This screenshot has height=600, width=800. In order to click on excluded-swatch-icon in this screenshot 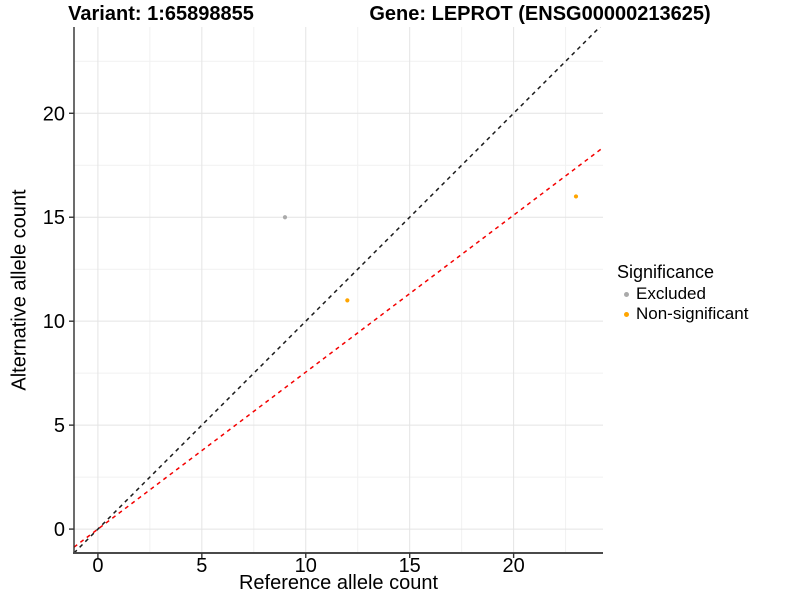, I will do `click(626, 294)`.